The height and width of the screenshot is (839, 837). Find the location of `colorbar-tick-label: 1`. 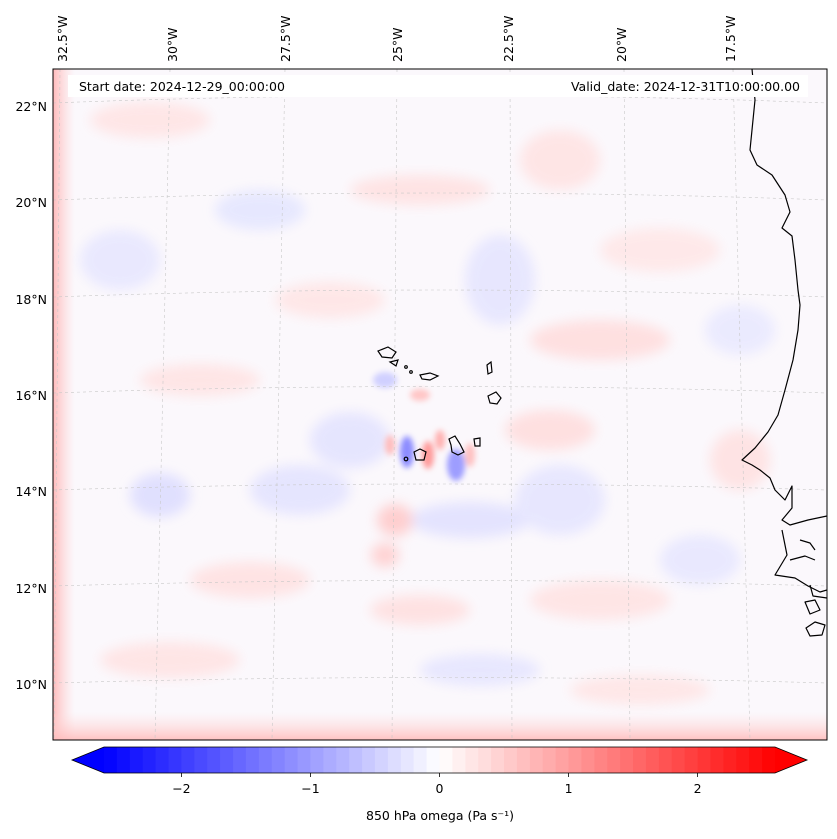

colorbar-tick-label: 1 is located at coordinates (569, 788).